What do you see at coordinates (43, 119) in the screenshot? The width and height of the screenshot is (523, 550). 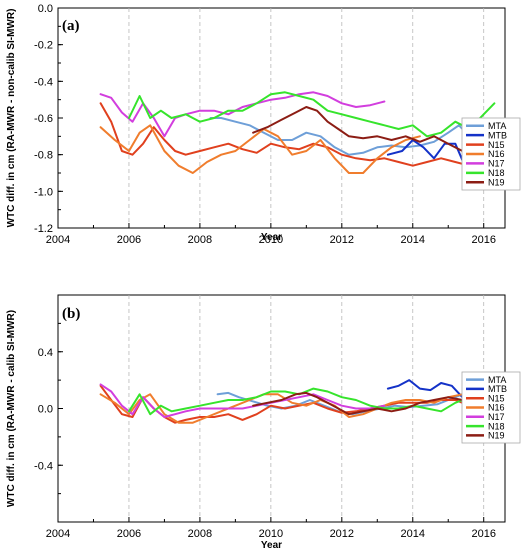 I see `y-tick-label: -0.6` at bounding box center [43, 119].